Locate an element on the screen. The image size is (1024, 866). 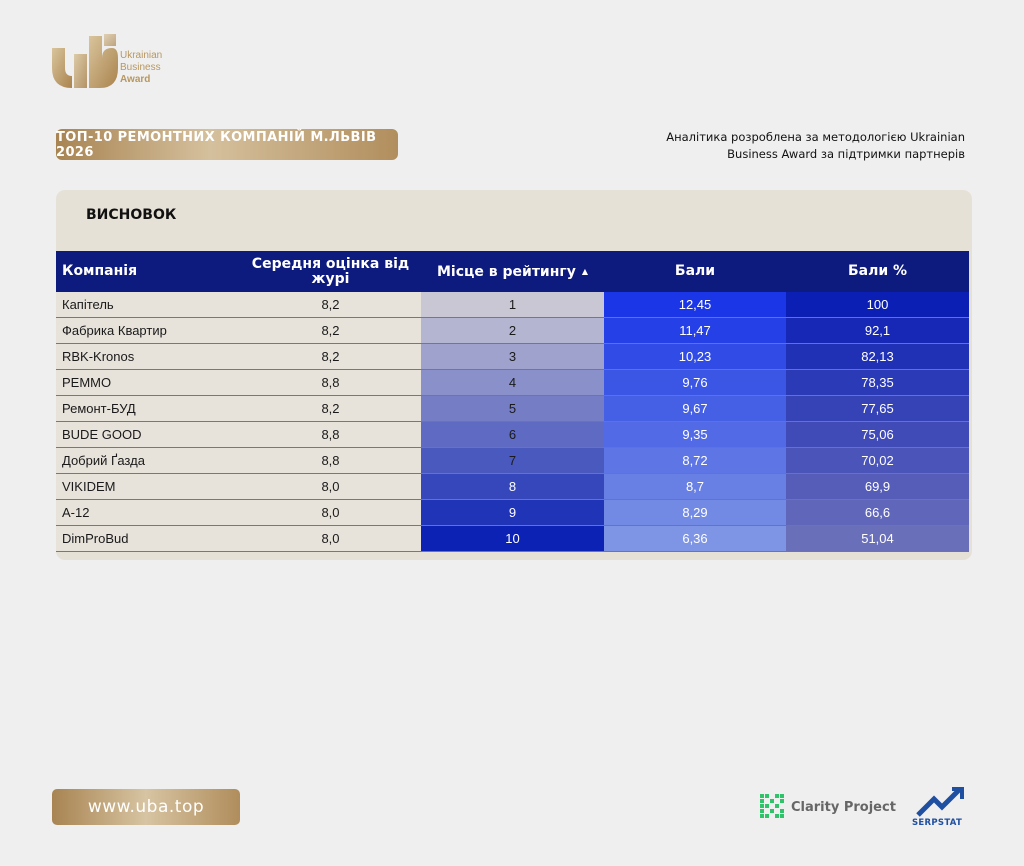
header-avg-score: Середня оцінка від журі is located at coordinates (330, 271).